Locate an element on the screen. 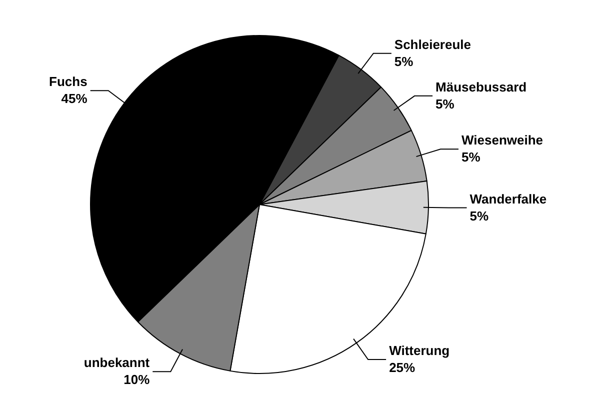 This screenshot has width=609, height=401. data-label: 25% is located at coordinates (402, 368).